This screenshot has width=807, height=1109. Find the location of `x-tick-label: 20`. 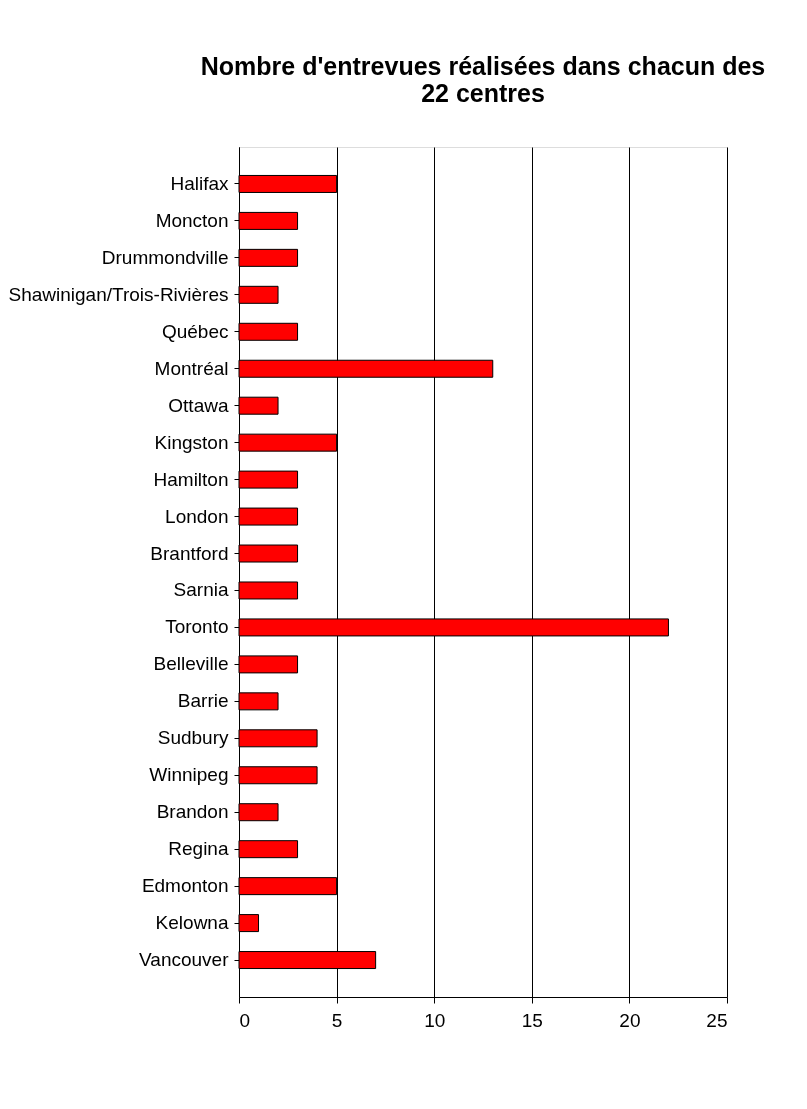

x-tick-label: 20 is located at coordinates (630, 1020).